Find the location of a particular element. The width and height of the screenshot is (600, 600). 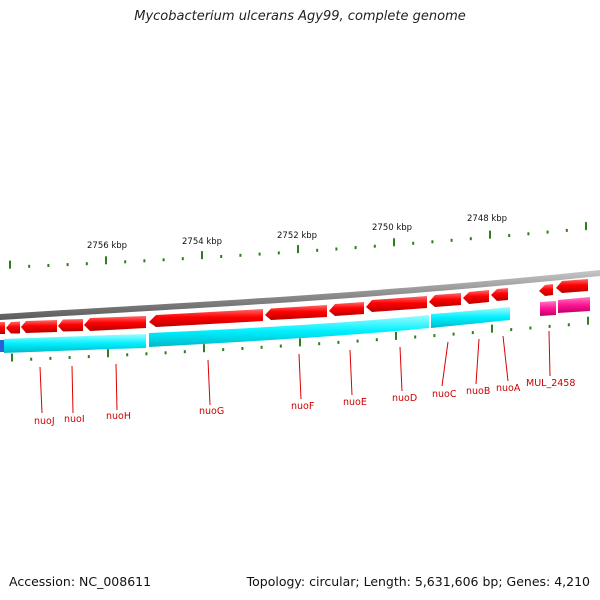

gene-label-nuoG: nuoG is located at coordinates (211, 411).